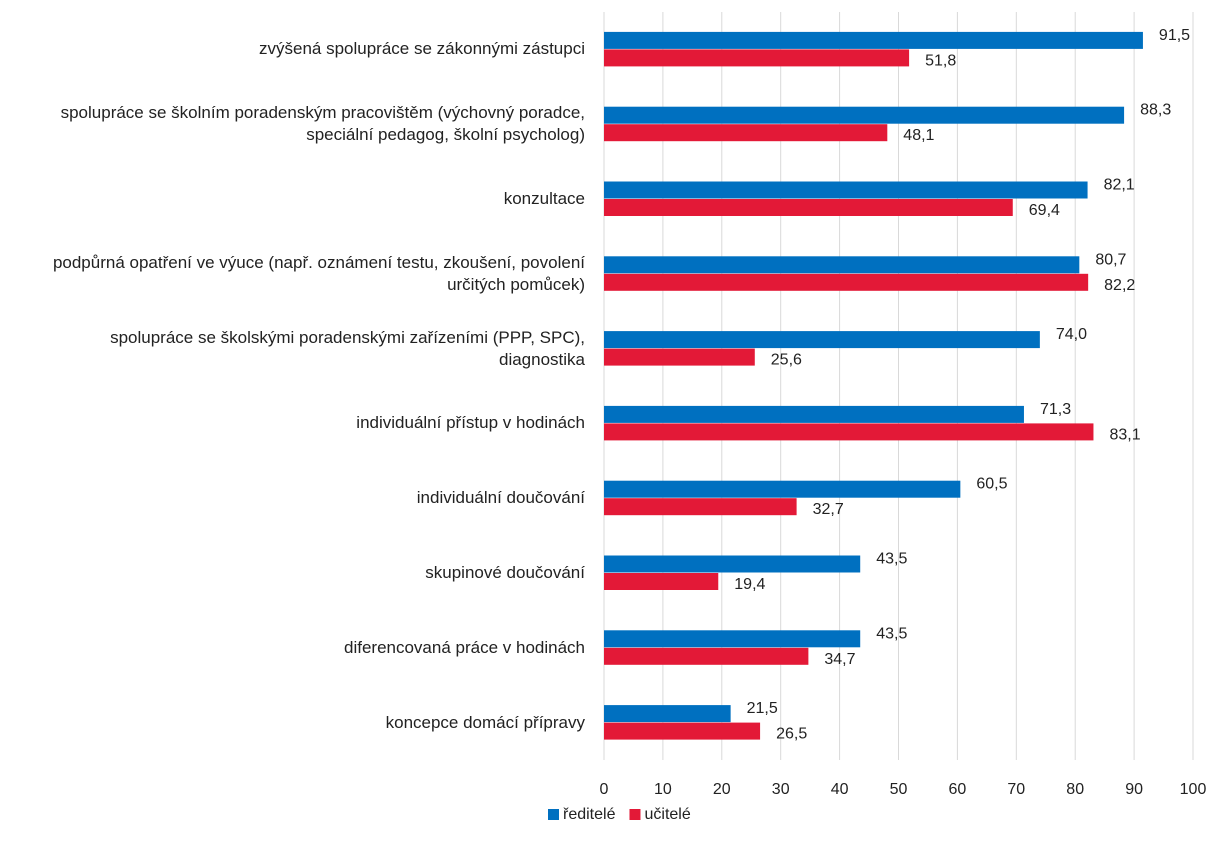  I want to click on value-label: 74,0, so click(1071, 334).